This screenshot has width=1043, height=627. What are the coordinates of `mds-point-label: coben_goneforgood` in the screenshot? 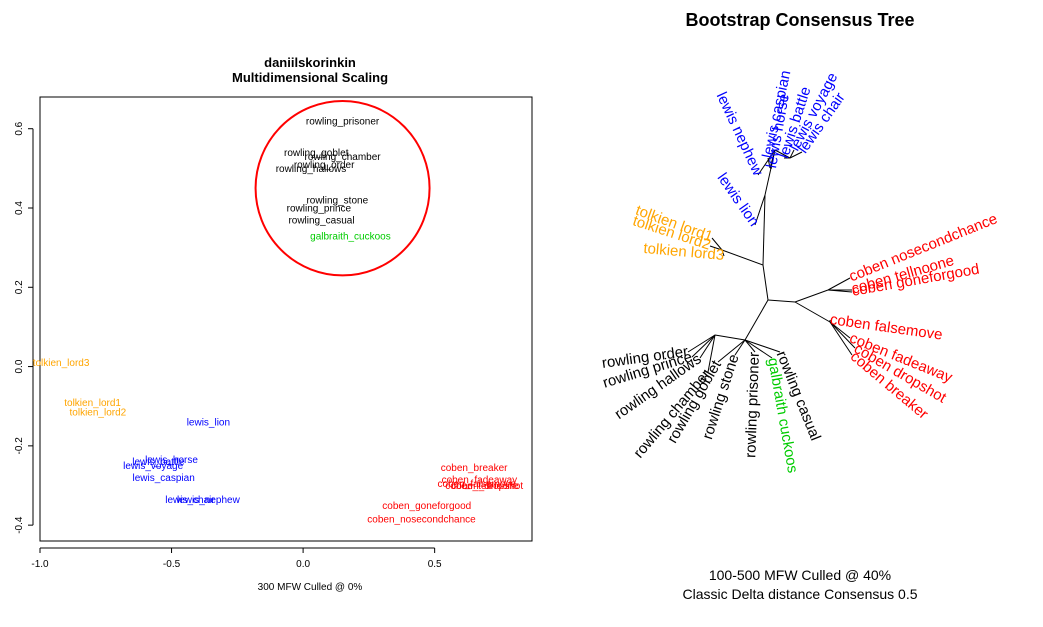 It's located at (426, 506).